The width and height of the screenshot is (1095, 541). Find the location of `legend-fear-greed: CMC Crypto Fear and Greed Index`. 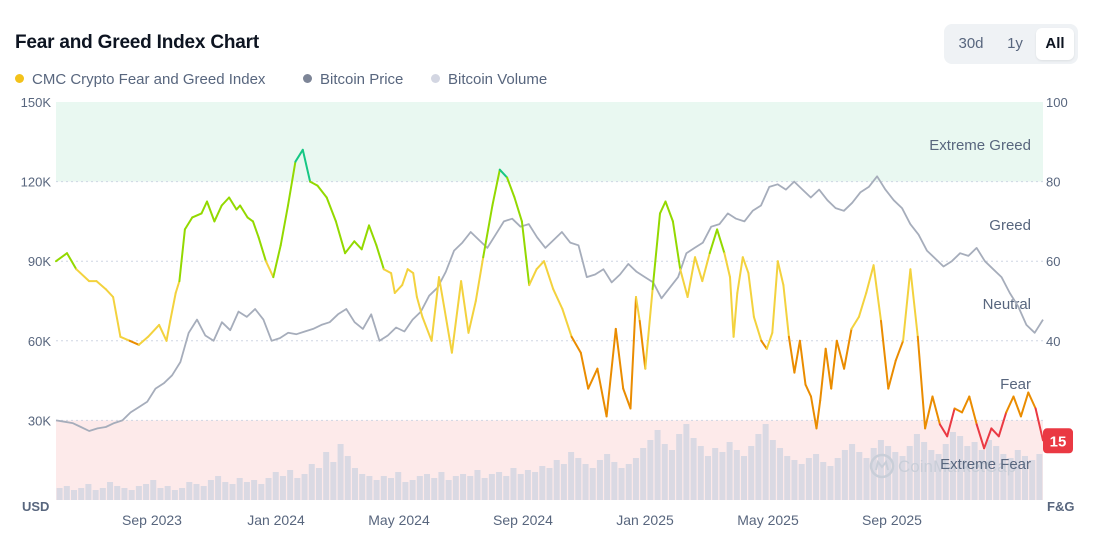

legend-fear-greed: CMC Crypto Fear and Greed Index is located at coordinates (140, 79).